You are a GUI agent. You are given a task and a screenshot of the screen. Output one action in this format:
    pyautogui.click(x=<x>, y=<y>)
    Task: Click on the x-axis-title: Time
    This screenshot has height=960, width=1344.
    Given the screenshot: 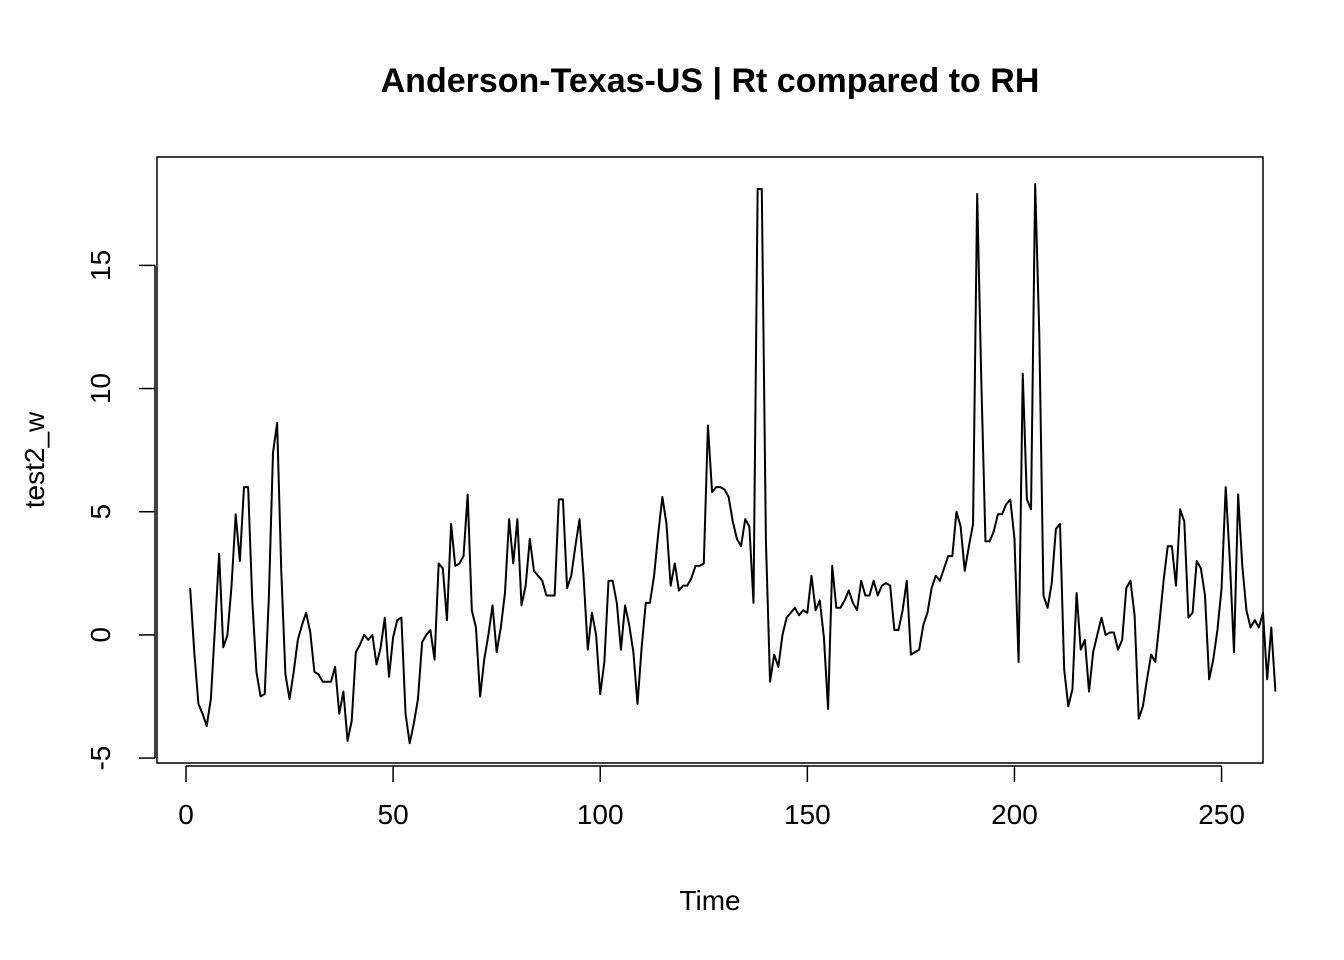 What is the action you would take?
    pyautogui.click(x=709, y=900)
    